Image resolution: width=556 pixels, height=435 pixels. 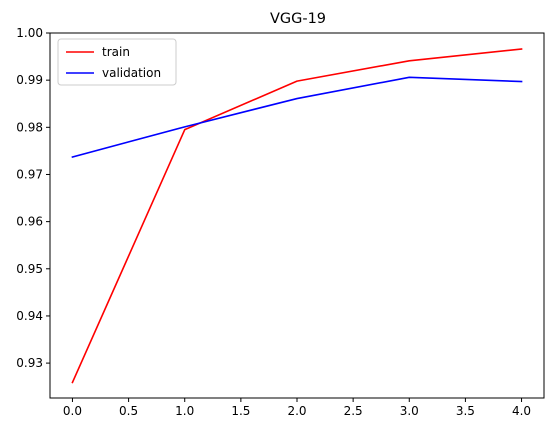 I want to click on y-tick-label: 0.94, so click(x=29, y=316).